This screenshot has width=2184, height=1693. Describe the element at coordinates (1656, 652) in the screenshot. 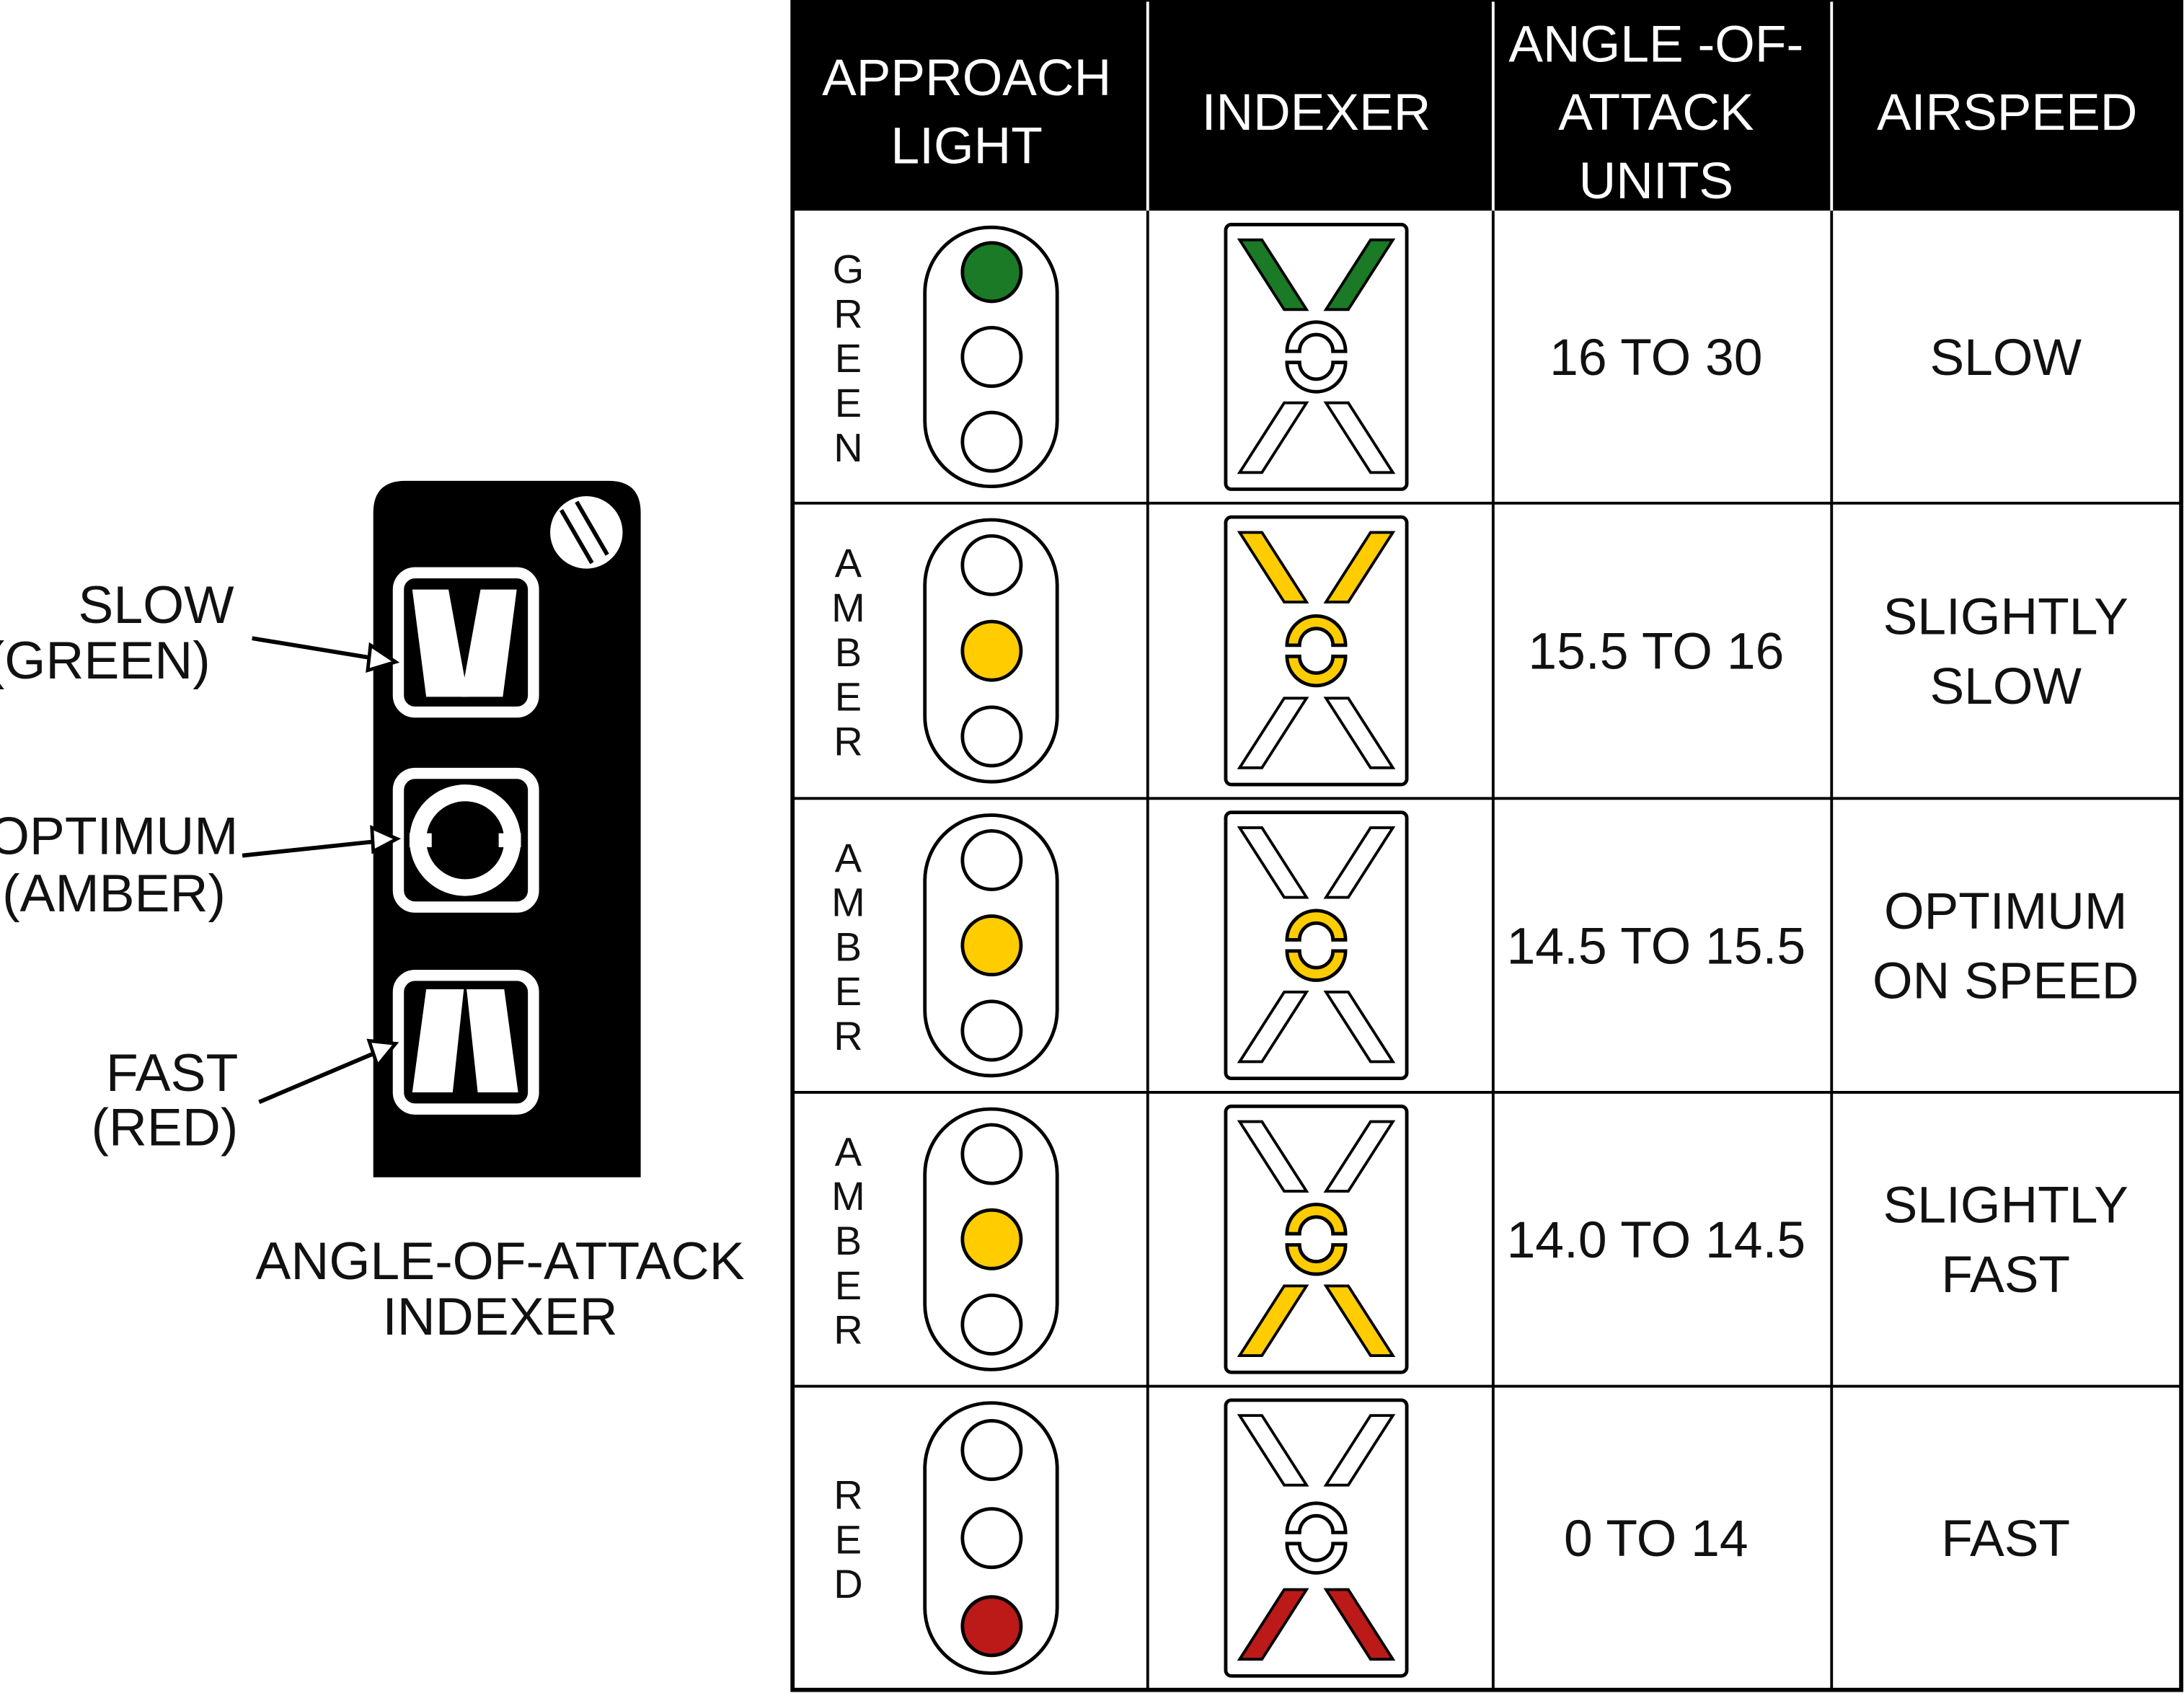

I see `aoa-units-cell: 15.5 TO 16` at that location.